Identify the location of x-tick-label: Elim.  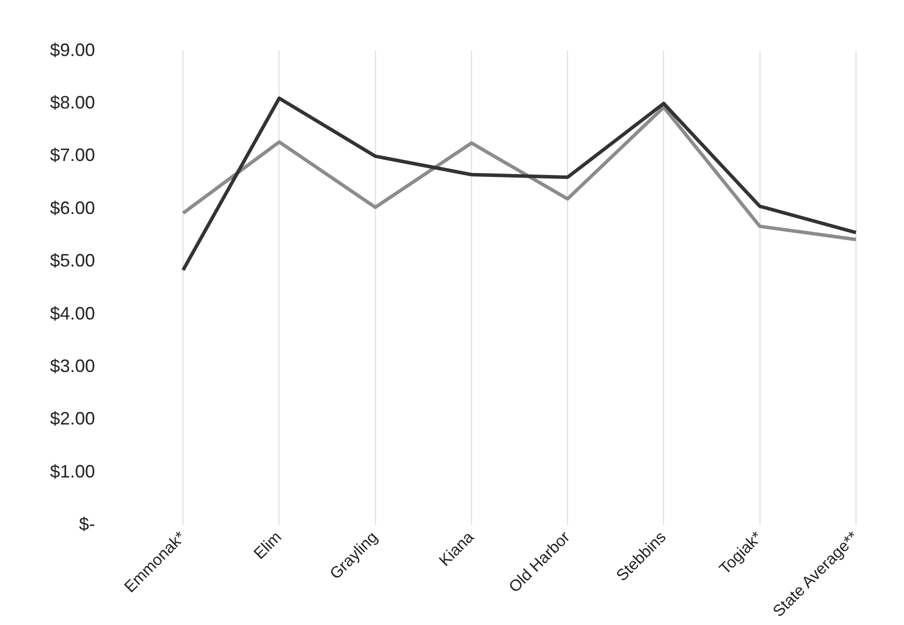
(268, 545).